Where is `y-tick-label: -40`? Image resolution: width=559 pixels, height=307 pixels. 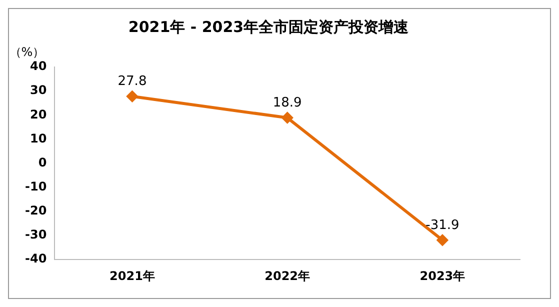 y-tick-label: -40 is located at coordinates (35, 259).